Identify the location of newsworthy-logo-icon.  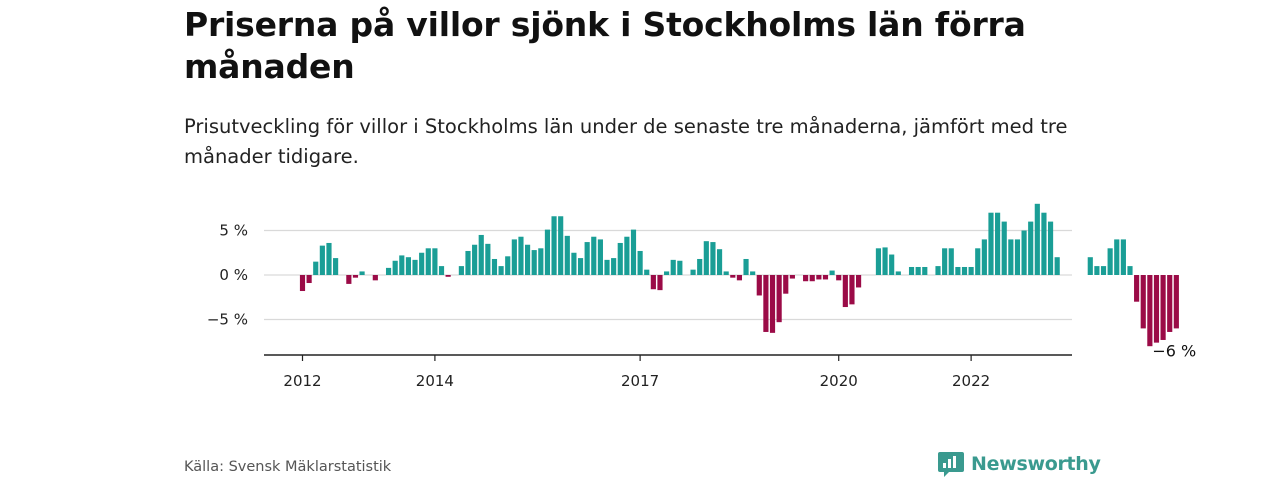
(951, 464).